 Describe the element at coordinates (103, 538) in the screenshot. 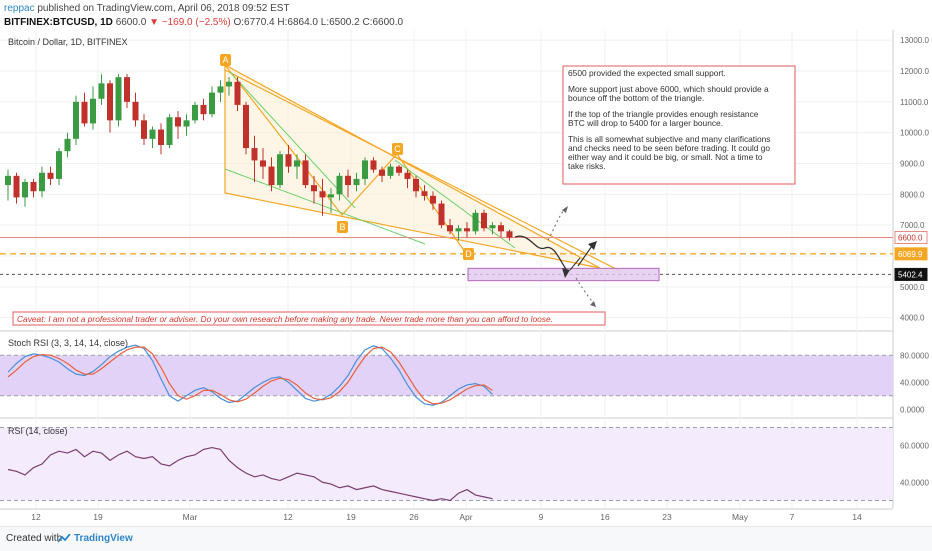

I see `tradingview-brand: TradingView` at that location.